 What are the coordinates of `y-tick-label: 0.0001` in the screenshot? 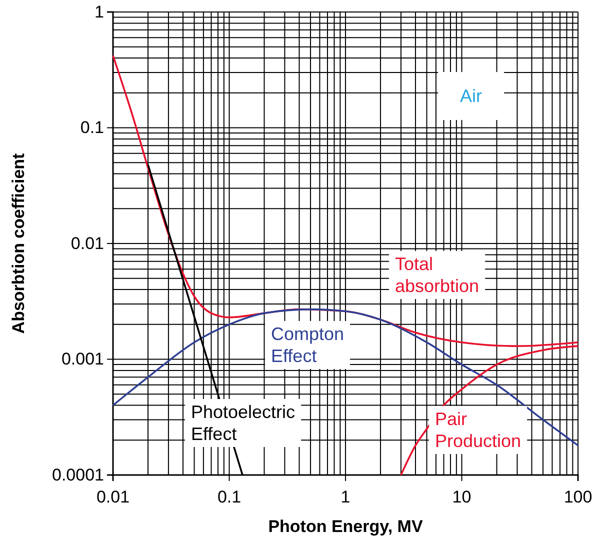 It's located at (78, 474).